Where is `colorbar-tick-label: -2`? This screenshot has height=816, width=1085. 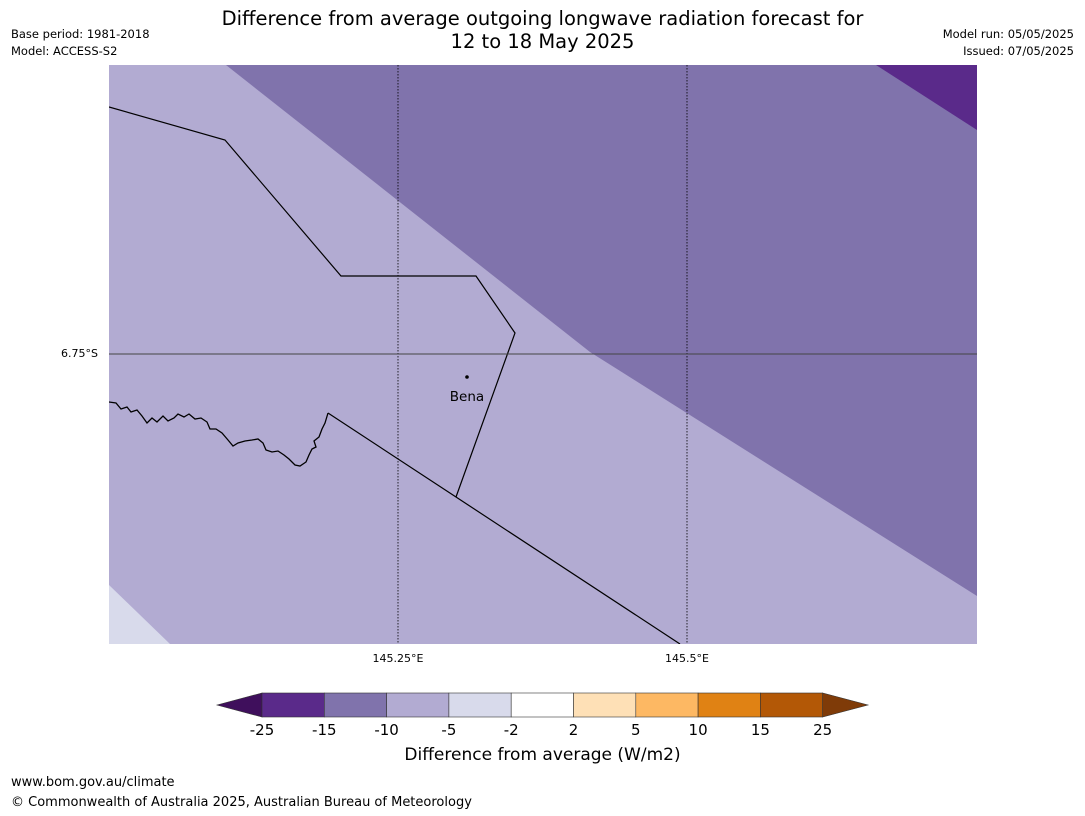 colorbar-tick-label: -2 is located at coordinates (511, 730).